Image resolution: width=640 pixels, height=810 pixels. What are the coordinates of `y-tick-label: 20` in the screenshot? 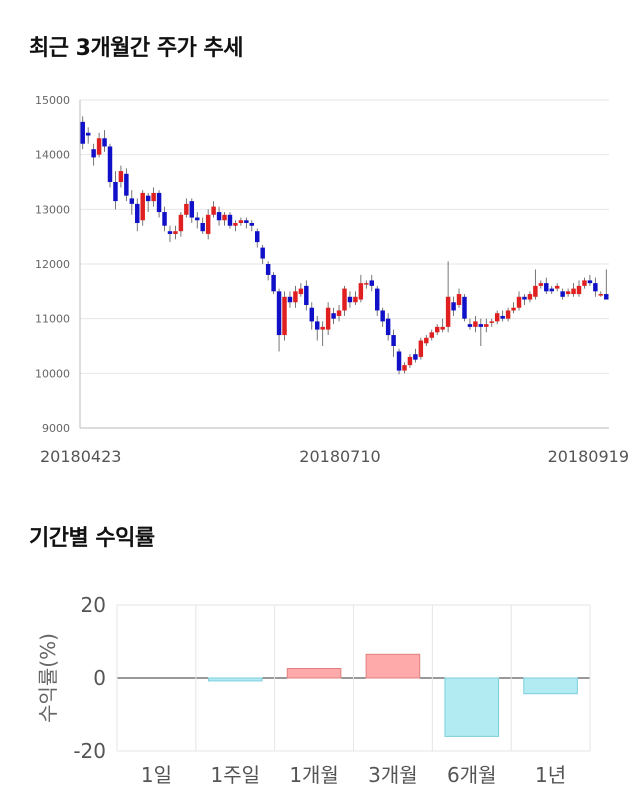 It's located at (93, 605).